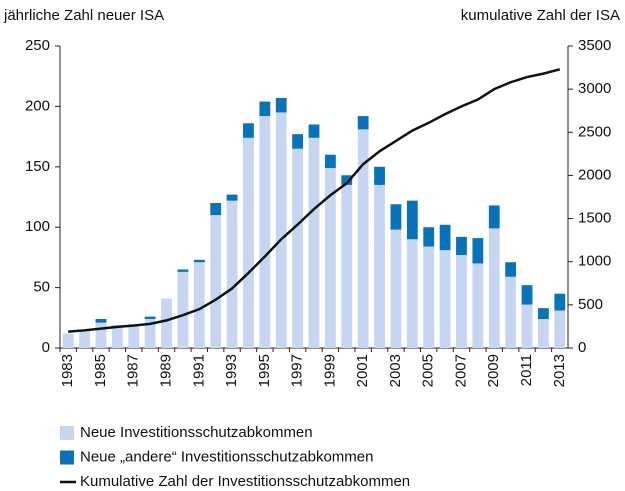 The height and width of the screenshot is (491, 625). I want to click on x-tick-label: 1997, so click(297, 370).